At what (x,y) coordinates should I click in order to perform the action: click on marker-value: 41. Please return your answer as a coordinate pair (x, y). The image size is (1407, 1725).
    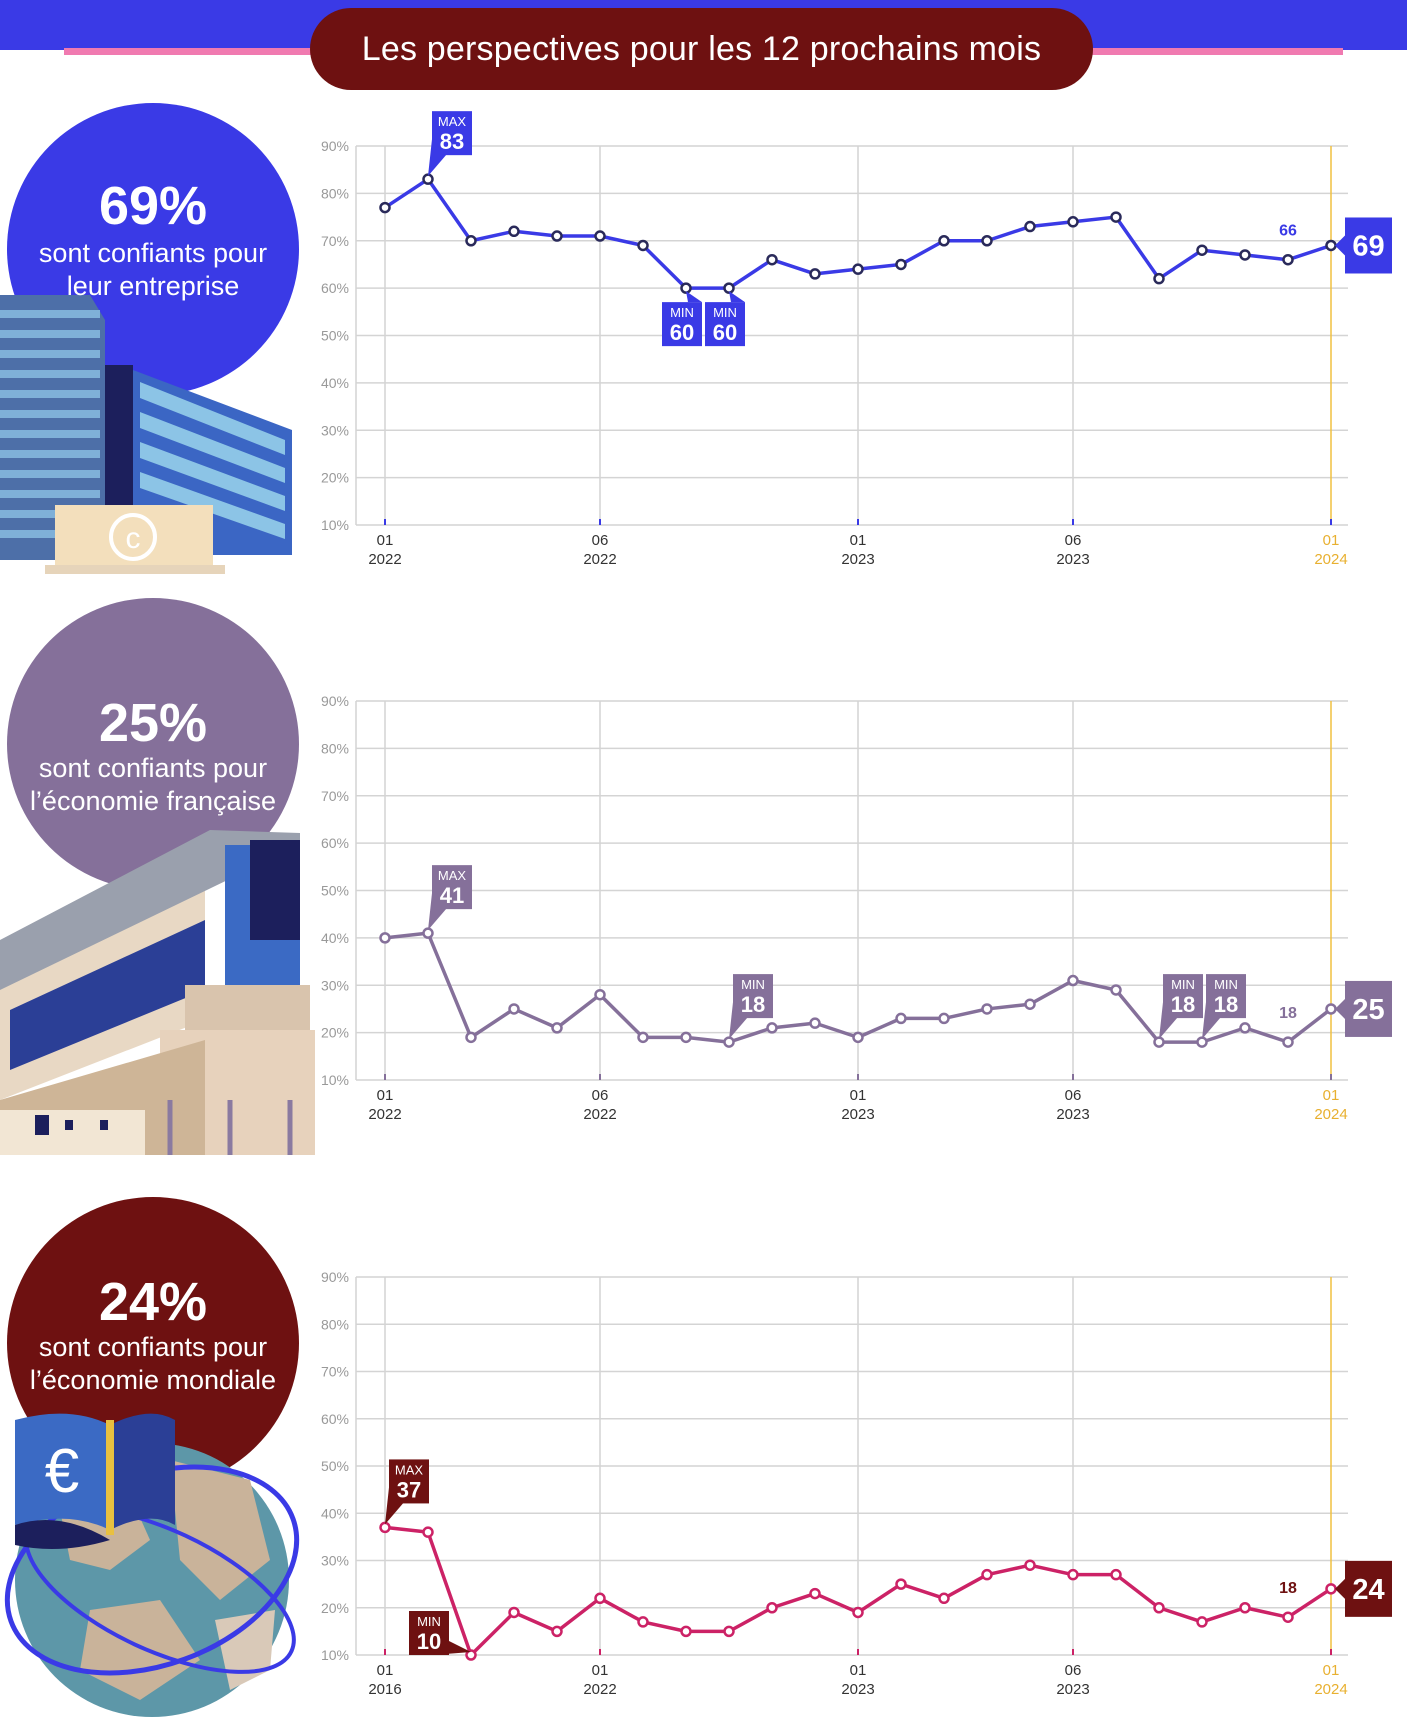
    Looking at the image, I should click on (452, 895).